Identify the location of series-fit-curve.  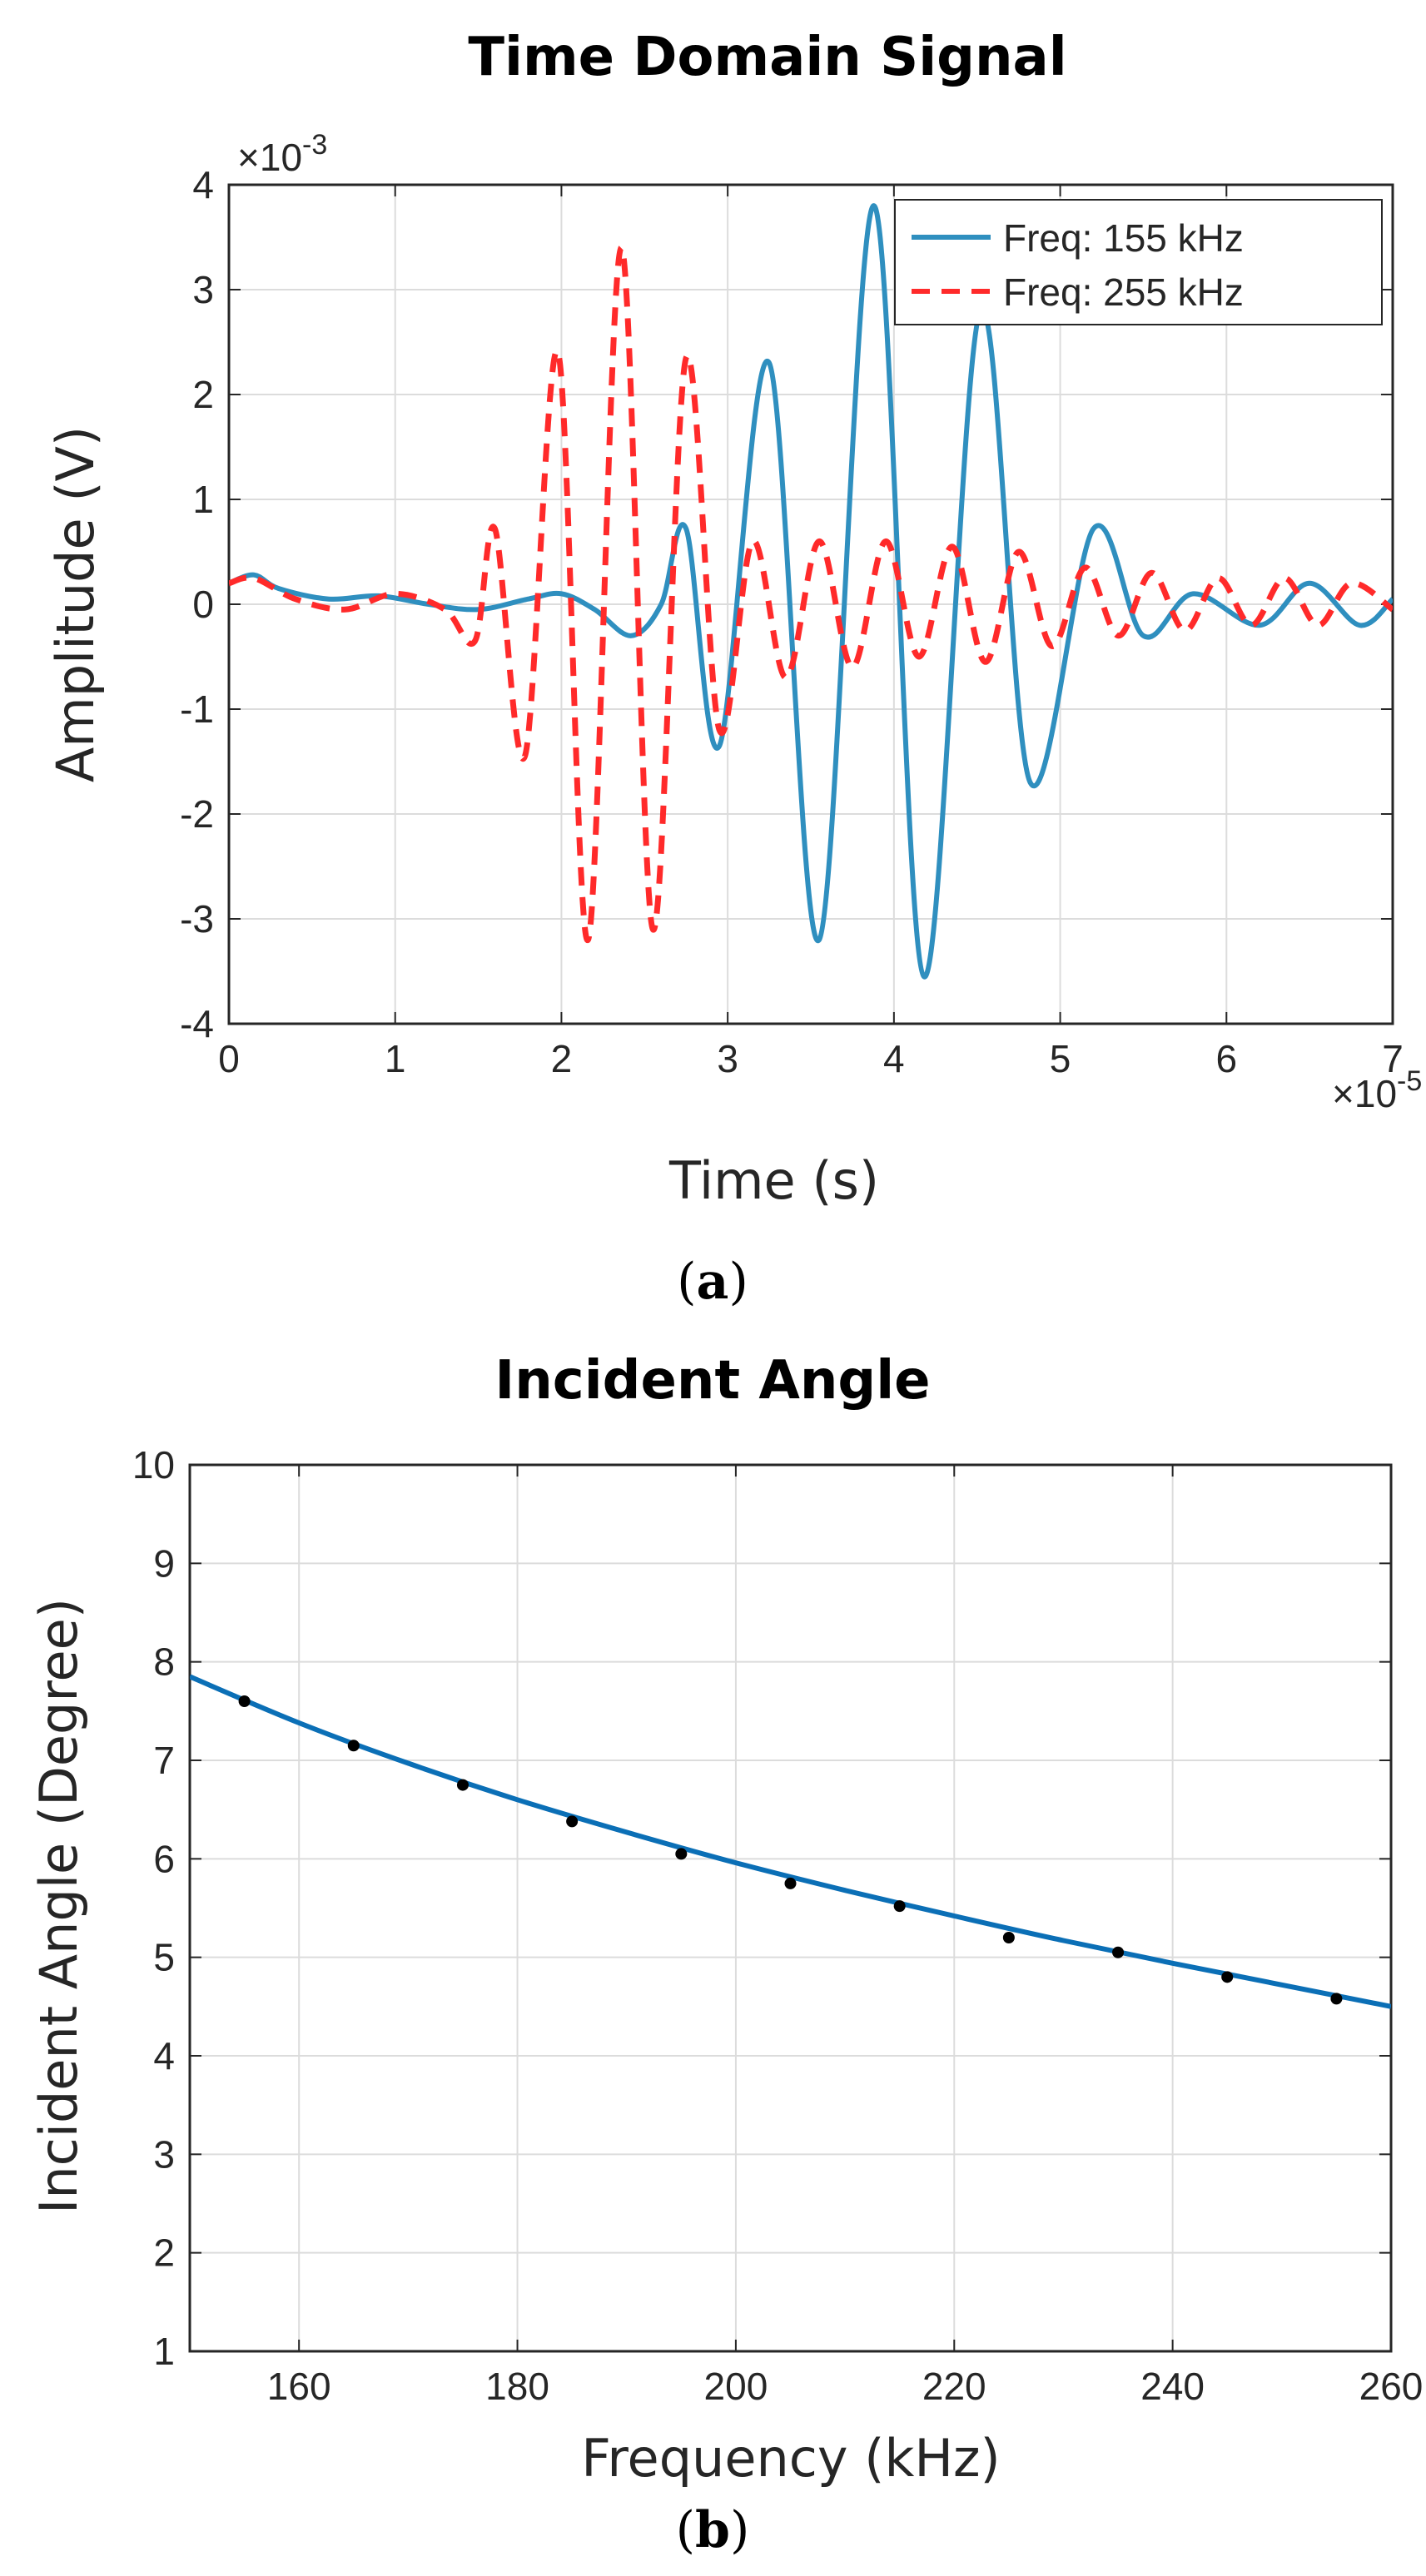
(791, 1841).